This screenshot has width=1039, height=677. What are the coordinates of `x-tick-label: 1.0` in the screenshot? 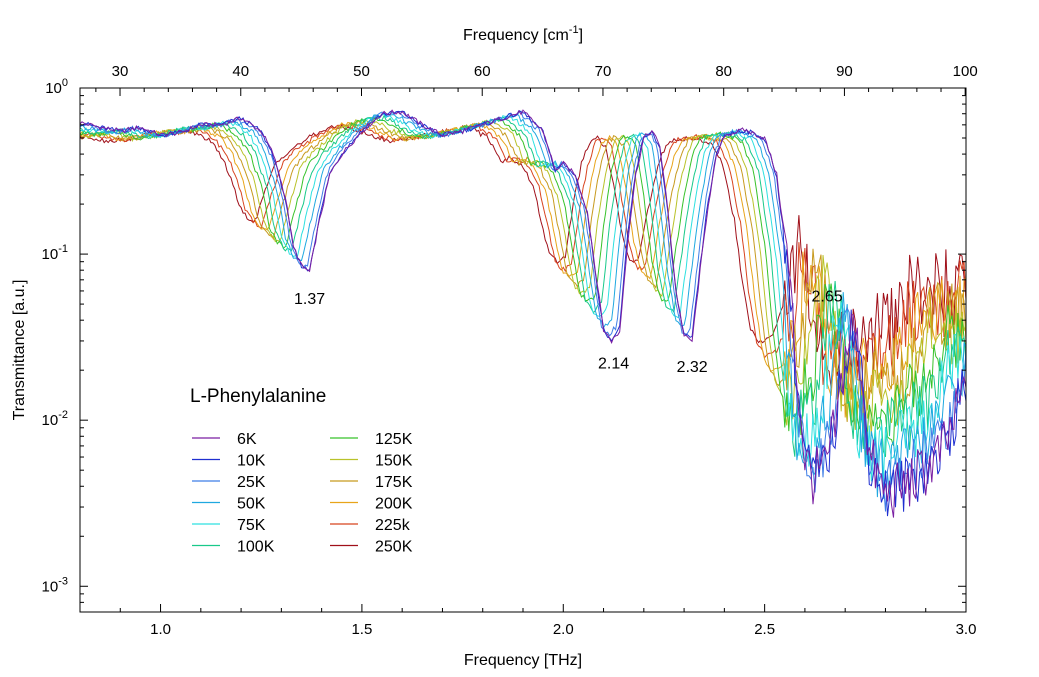 It's located at (160, 629).